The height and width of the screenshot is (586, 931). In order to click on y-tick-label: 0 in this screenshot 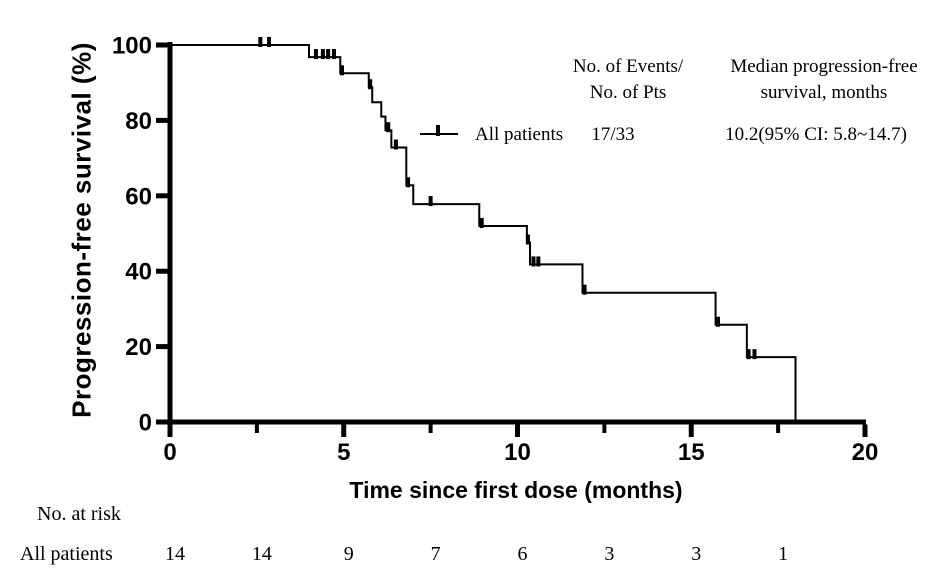, I will do `click(145, 423)`.